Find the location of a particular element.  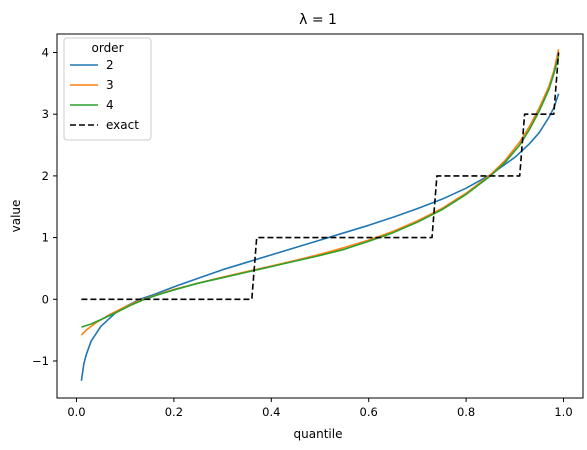

y-tick-label: 4 is located at coordinates (45, 53).